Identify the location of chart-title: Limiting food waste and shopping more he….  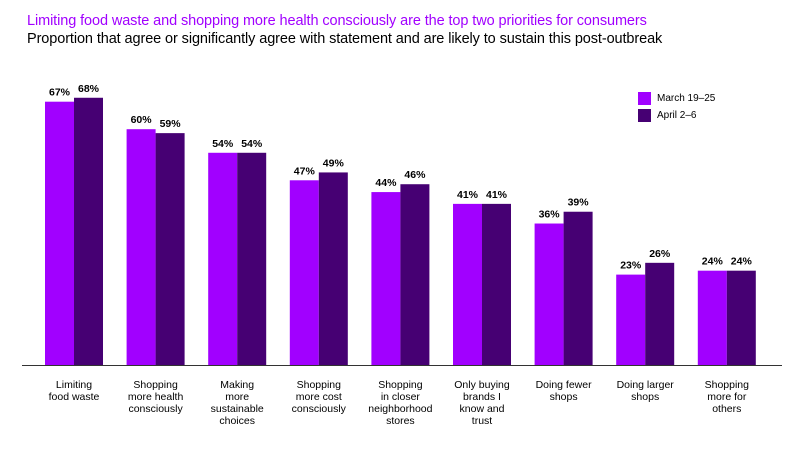
(337, 21).